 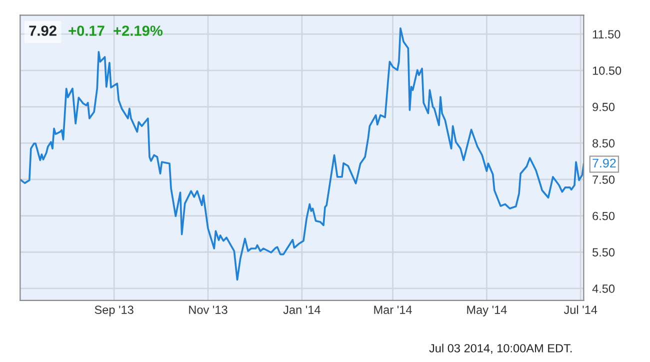 What do you see at coordinates (500, 349) in the screenshot?
I see `text: Jul 03 2014, 10:00AM EDT.` at bounding box center [500, 349].